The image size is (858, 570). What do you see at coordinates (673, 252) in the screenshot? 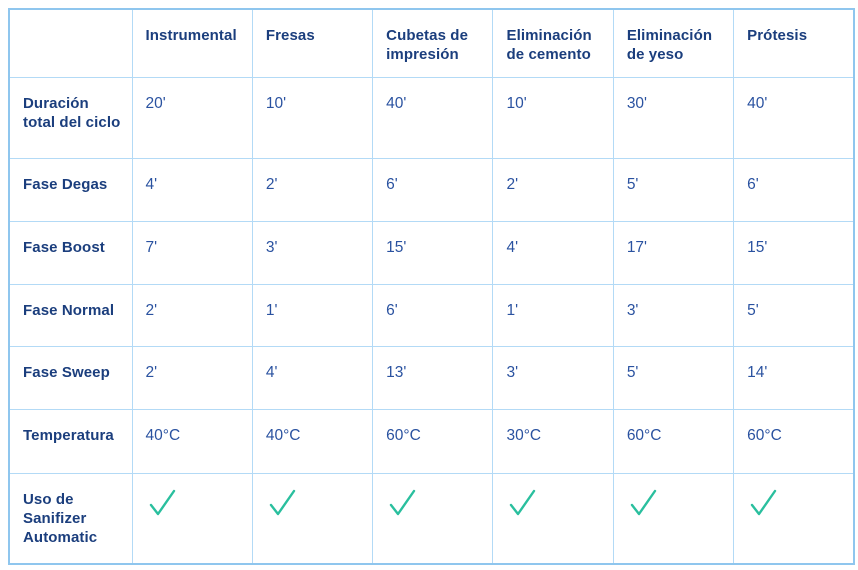
I see `value-cell: 17'` at bounding box center [673, 252].